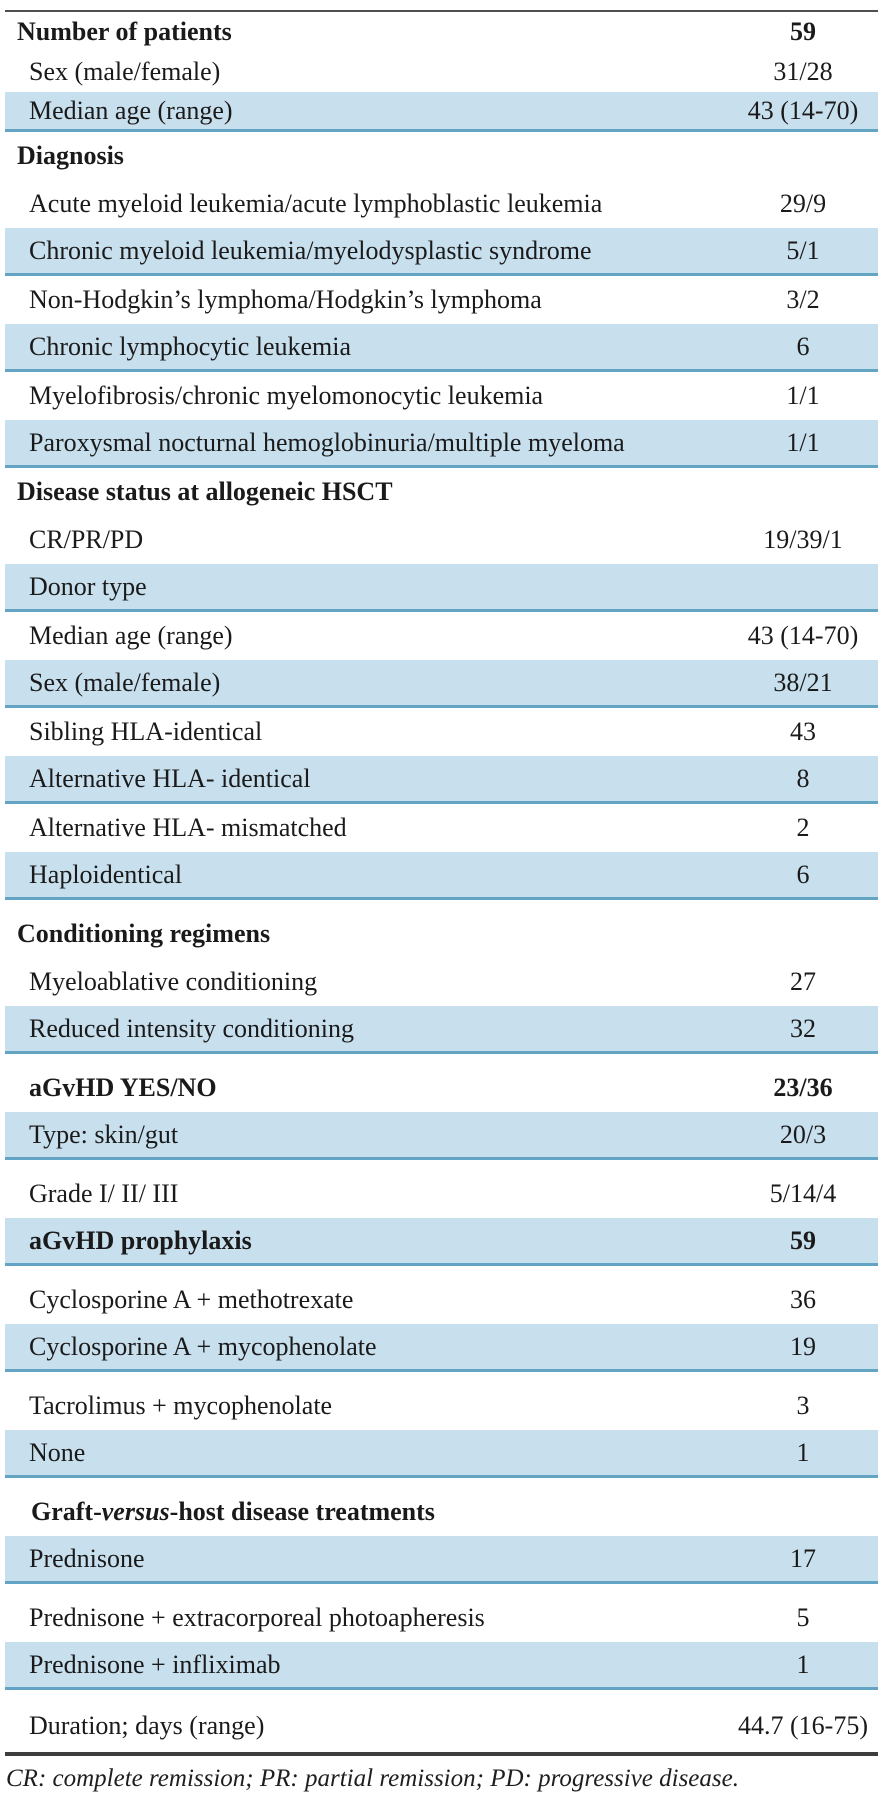 The height and width of the screenshot is (1810, 889). I want to click on table-row: Type: skin/gut 20/3, so click(441, 1136).